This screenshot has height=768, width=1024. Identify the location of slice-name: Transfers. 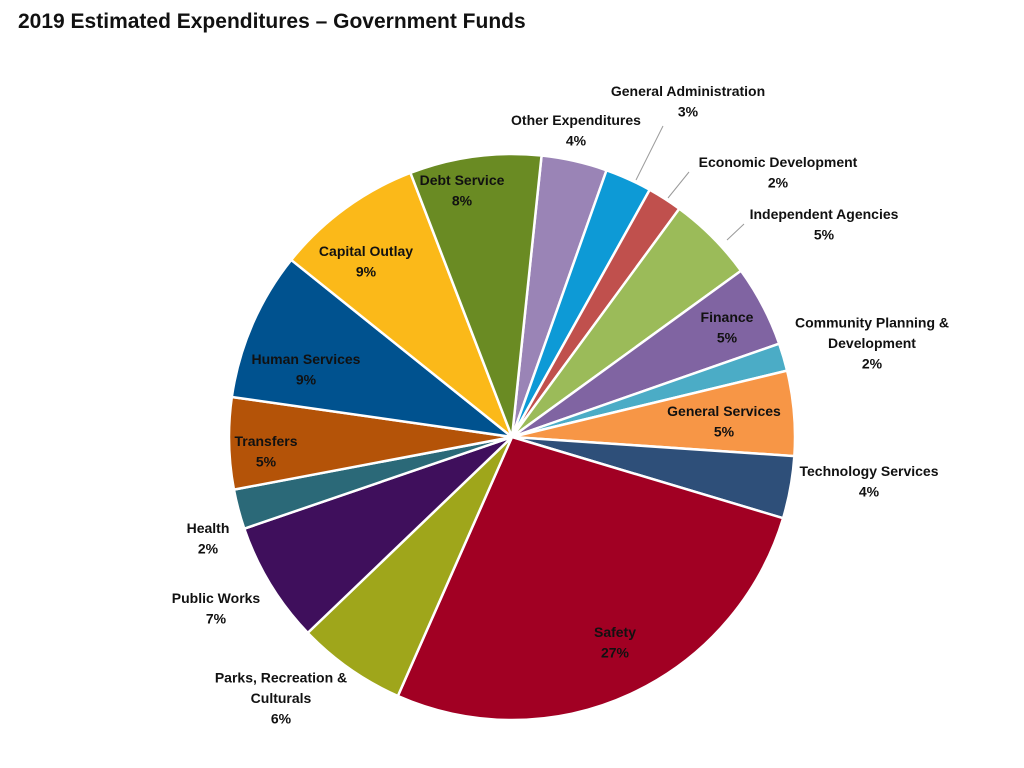
(265, 441).